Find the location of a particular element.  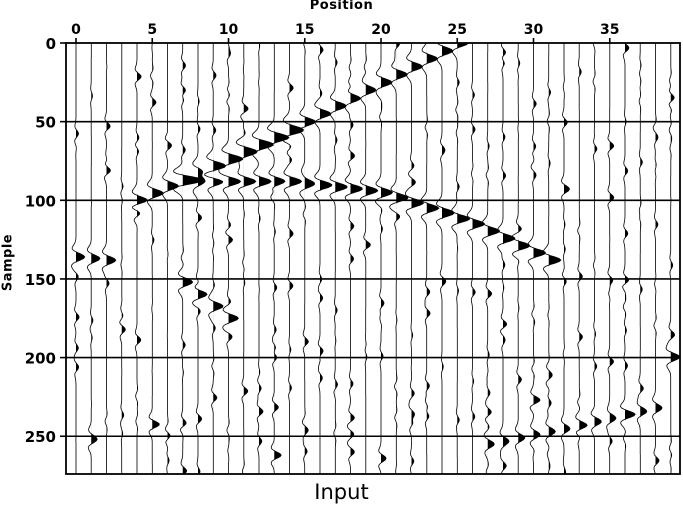

chart-title: Input is located at coordinates (341, 492).